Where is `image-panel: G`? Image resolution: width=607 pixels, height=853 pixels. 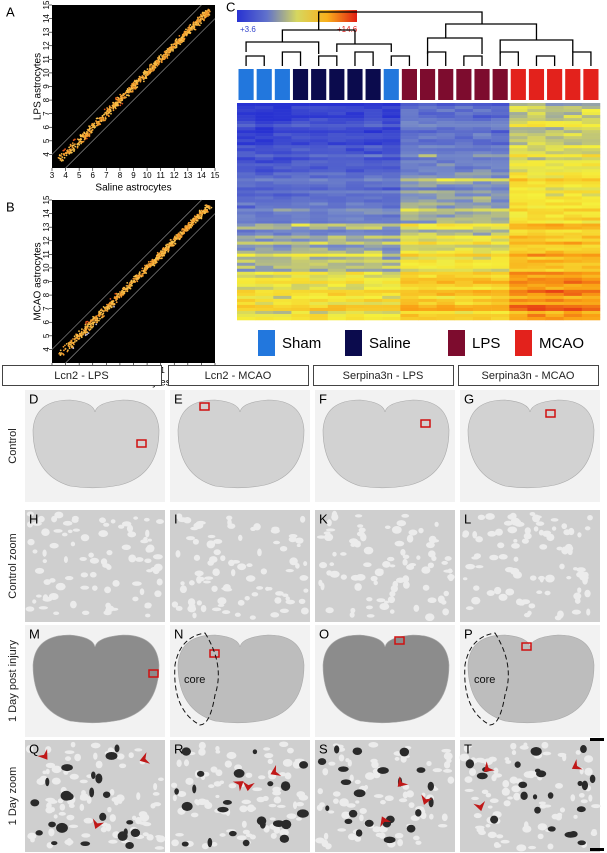
image-panel: G is located at coordinates (530, 446).